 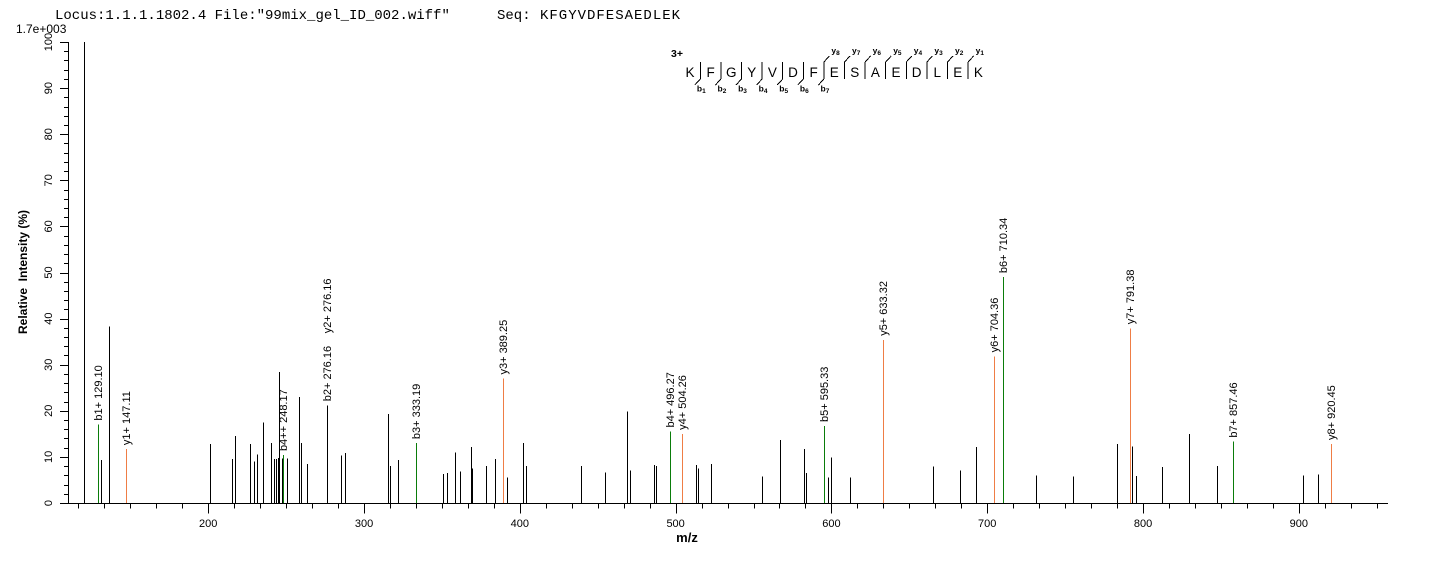 I want to click on x-tick-label: 400, so click(x=520, y=524).